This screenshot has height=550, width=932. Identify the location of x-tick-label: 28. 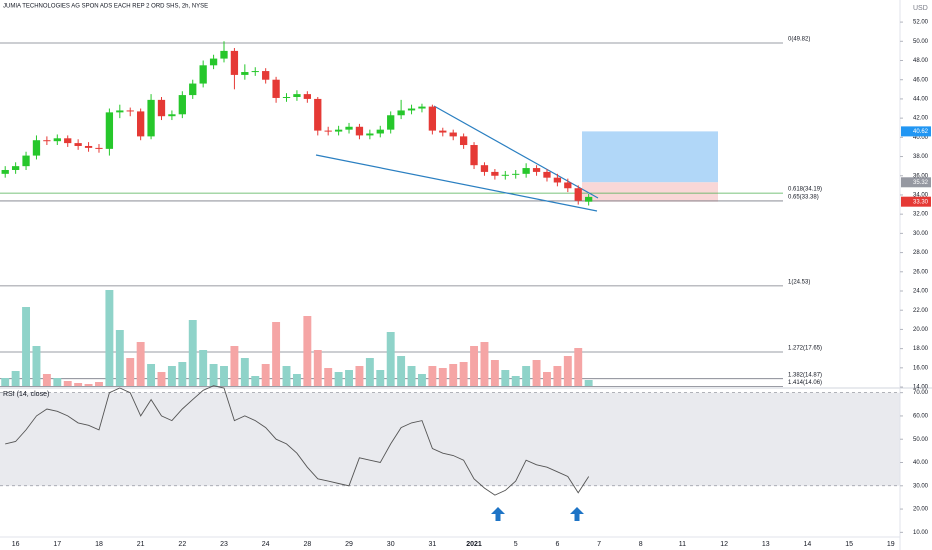
(307, 544).